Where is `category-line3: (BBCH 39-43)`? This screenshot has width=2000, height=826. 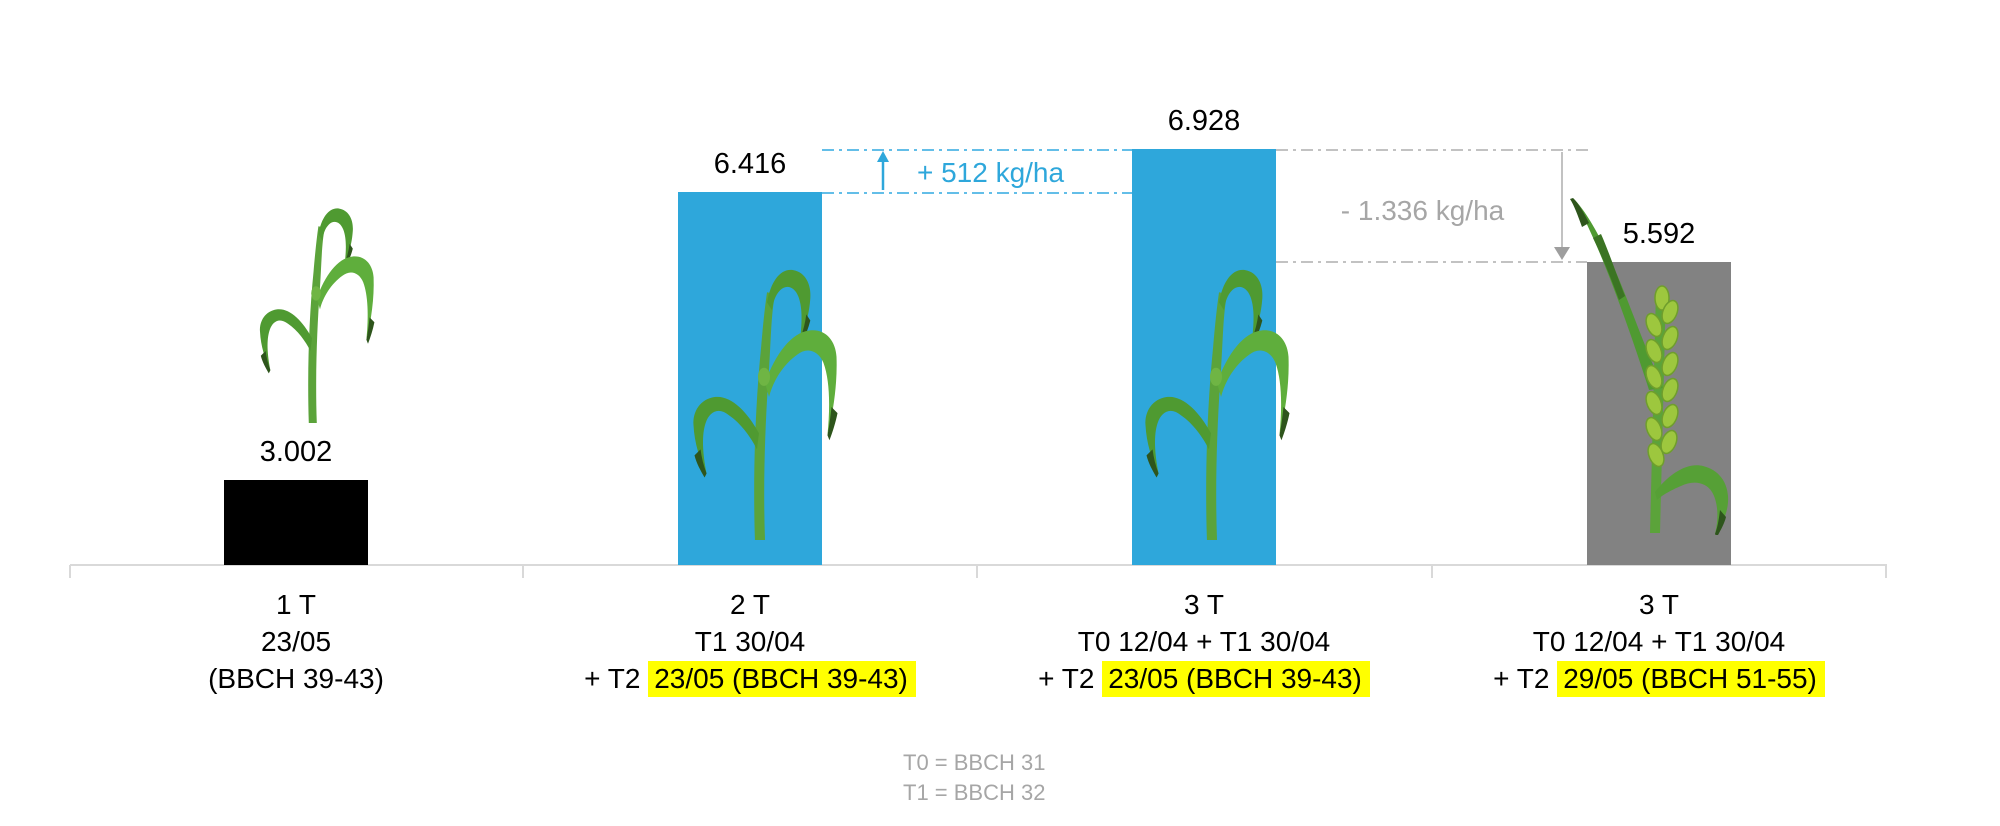
category-line3: (BBCH 39-43) is located at coordinates (296, 678).